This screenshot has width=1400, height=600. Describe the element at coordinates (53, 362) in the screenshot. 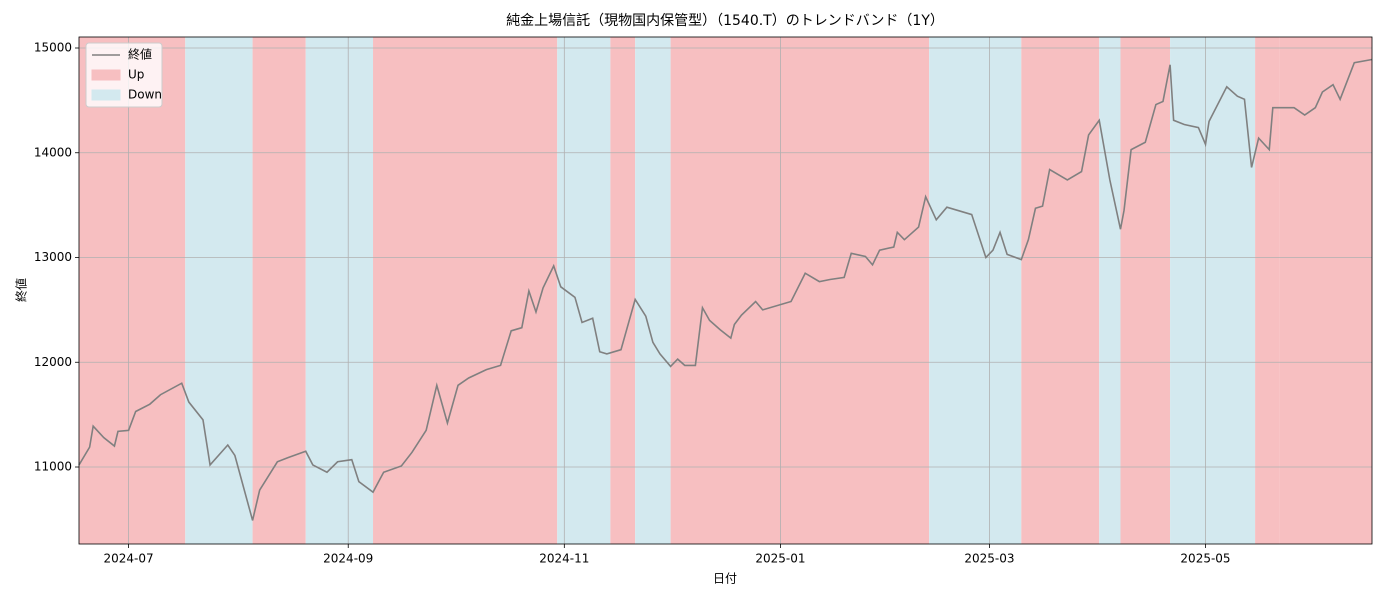

I see `y-tick-label: 12000` at that location.